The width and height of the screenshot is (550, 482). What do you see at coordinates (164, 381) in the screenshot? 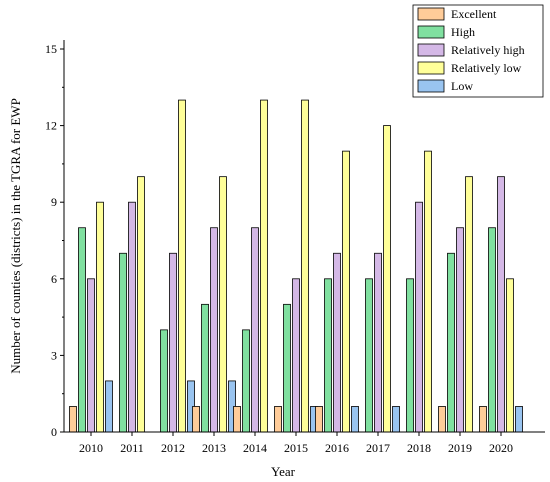
I see `bar-2012-high` at bounding box center [164, 381].